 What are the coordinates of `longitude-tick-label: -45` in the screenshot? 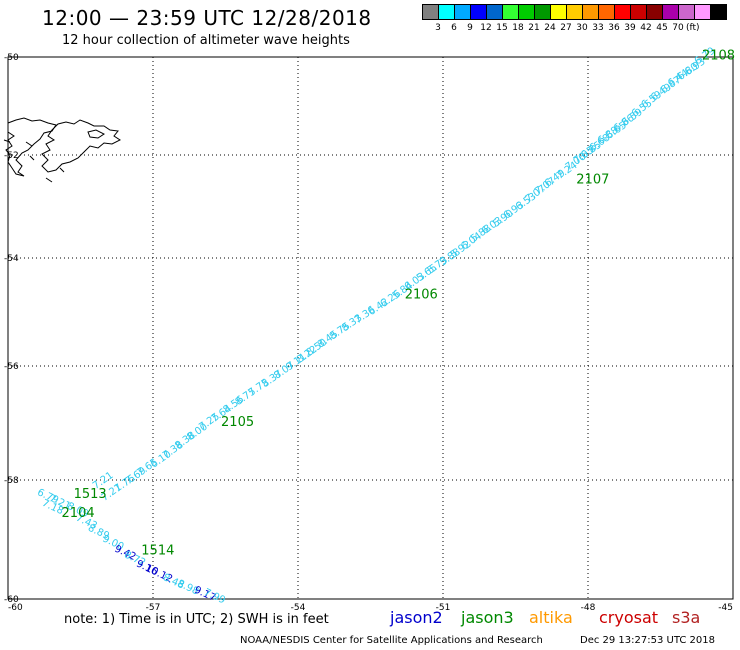 It's located at (725, 608).